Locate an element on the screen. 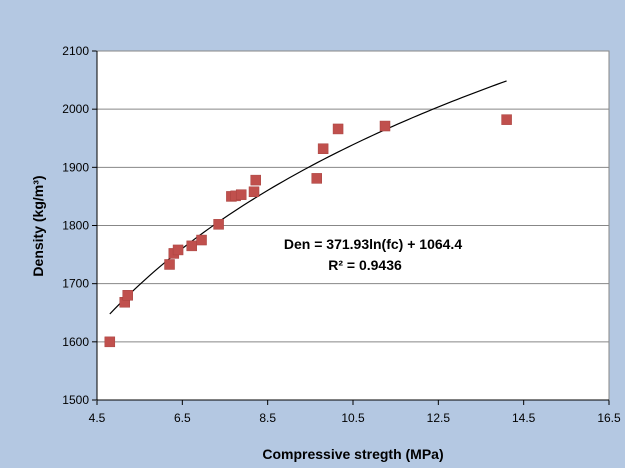 The width and height of the screenshot is (625, 468). x-tick-label: 6.5 is located at coordinates (182, 418).